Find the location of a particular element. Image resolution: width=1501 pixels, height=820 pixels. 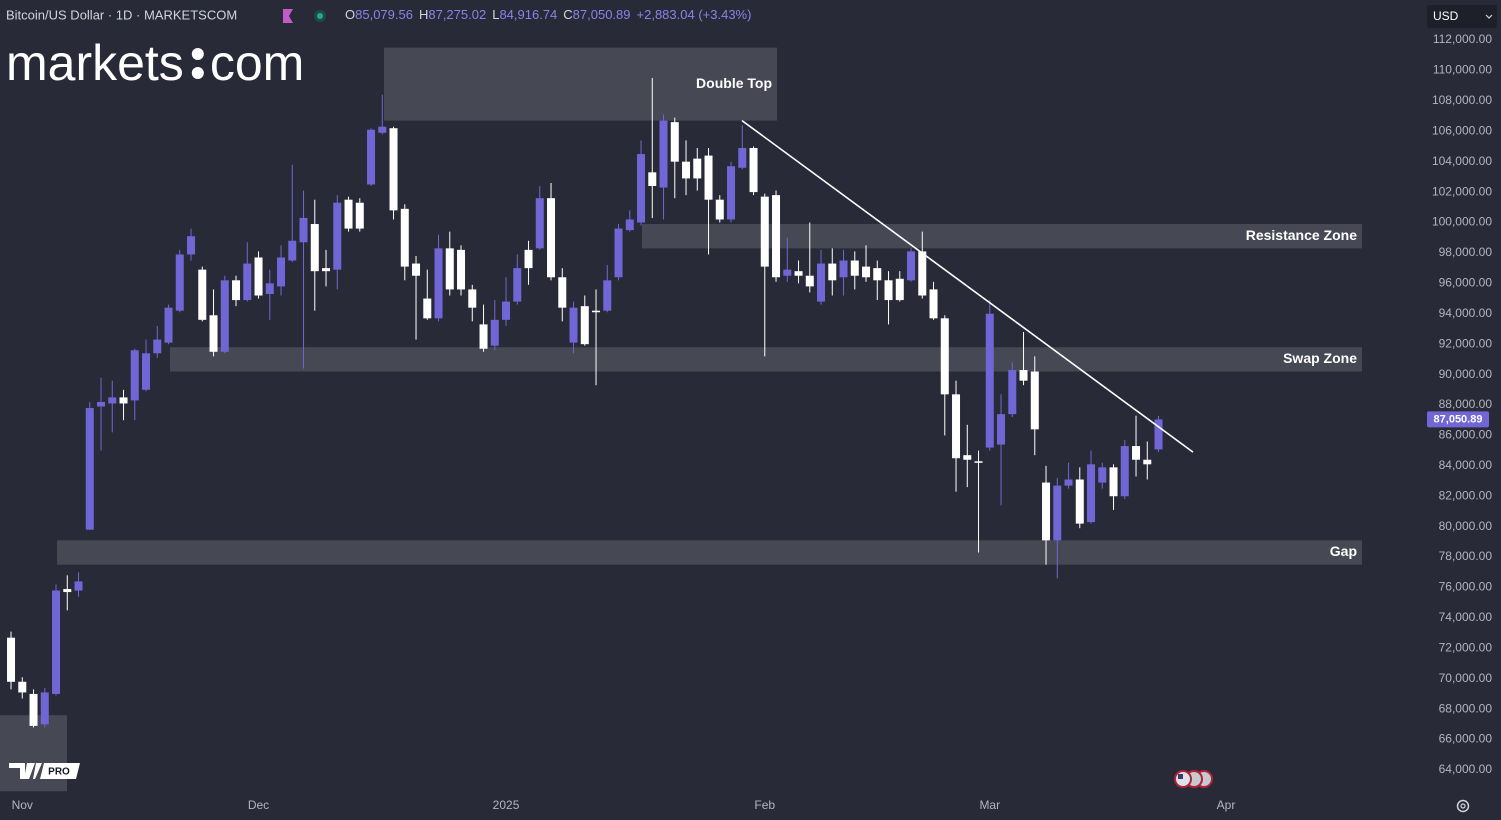

dropdown-arrow is located at coordinates (1489, 16).